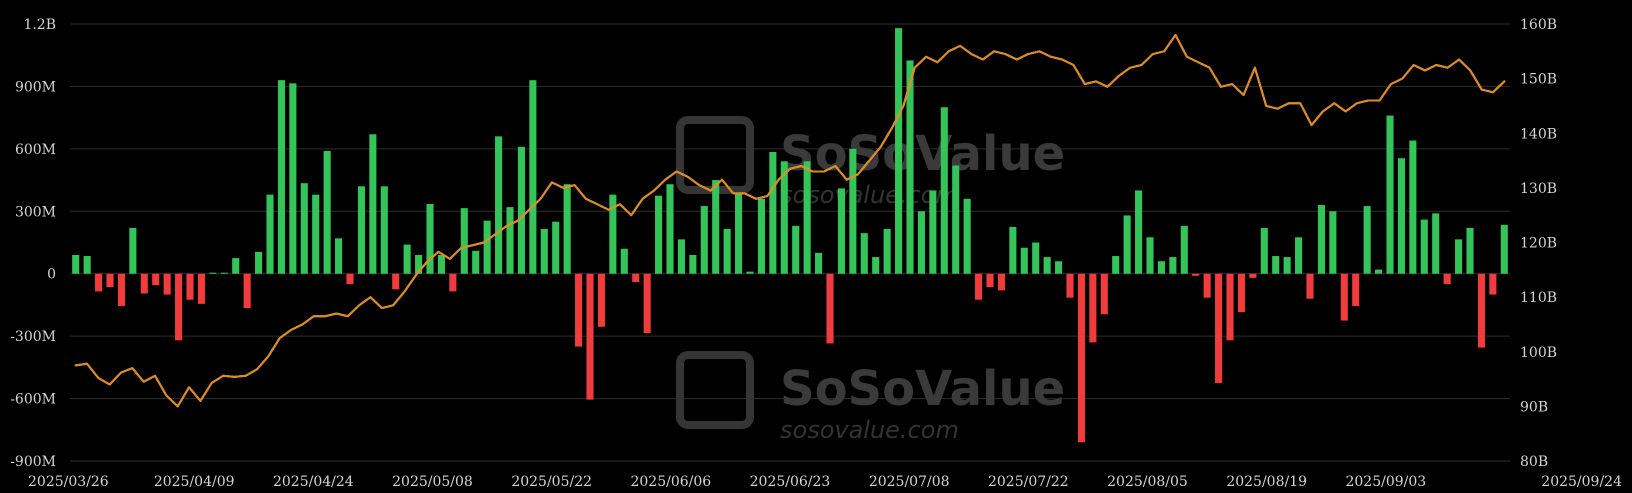 Image resolution: width=1632 pixels, height=493 pixels. I want to click on x-tick-label: 2025/08/19, so click(1266, 482).